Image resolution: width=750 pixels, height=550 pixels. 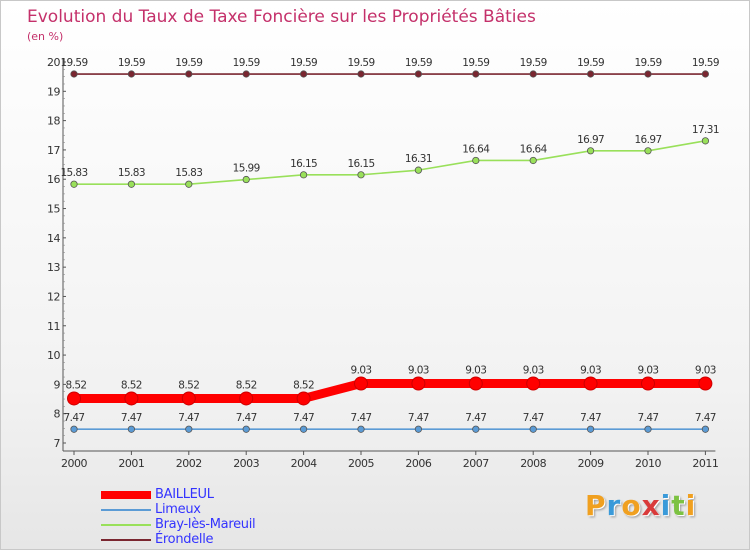 I want to click on x-tick-label: 2009, so click(x=591, y=463).